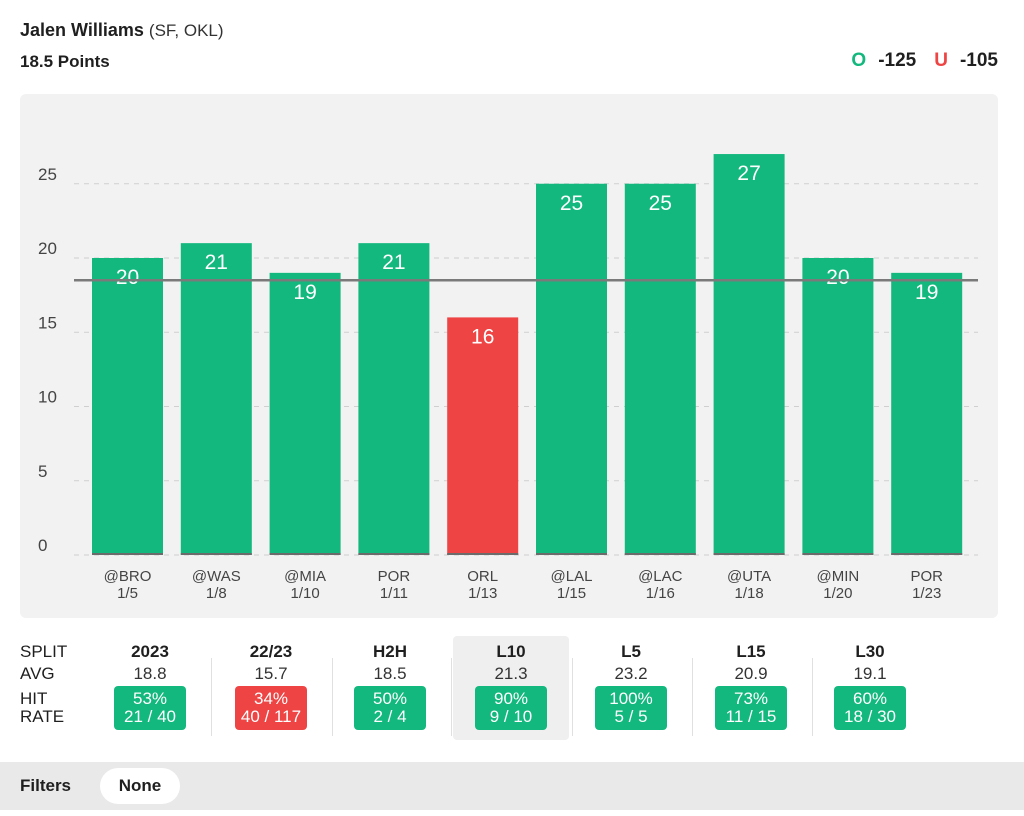 The width and height of the screenshot is (1024, 816). What do you see at coordinates (838, 576) in the screenshot?
I see `x-tick-opponent: @MIN` at bounding box center [838, 576].